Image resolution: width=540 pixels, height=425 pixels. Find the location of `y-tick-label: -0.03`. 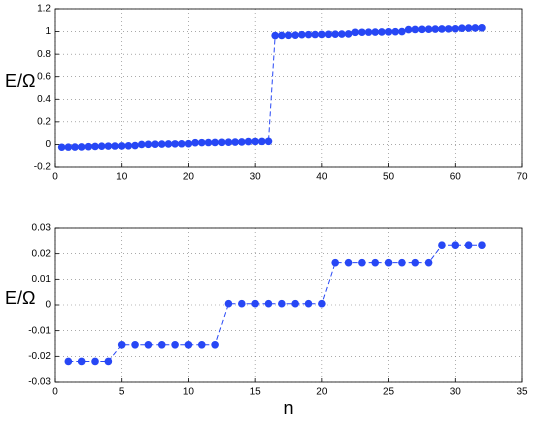

y-tick-label: -0.03 is located at coordinates (39, 382).